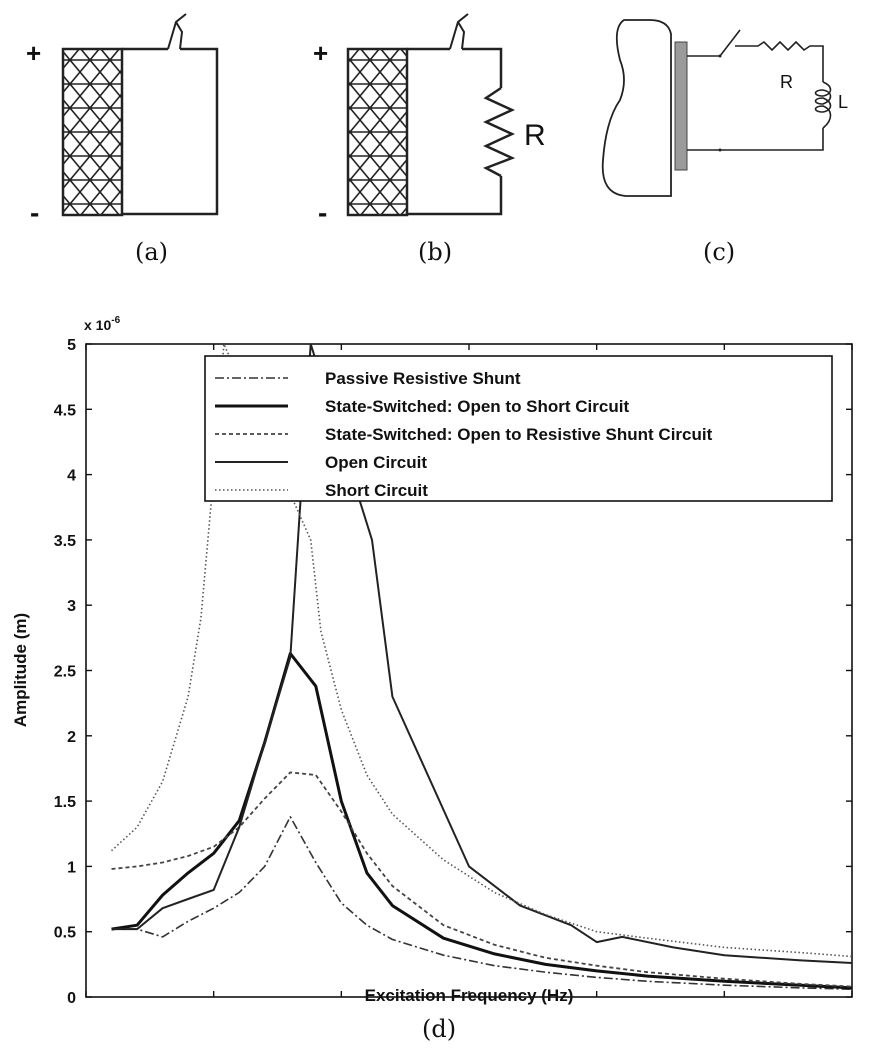 The width and height of the screenshot is (877, 1051). What do you see at coordinates (65, 672) in the screenshot?
I see `y-tick-label: 2.5` at bounding box center [65, 672].